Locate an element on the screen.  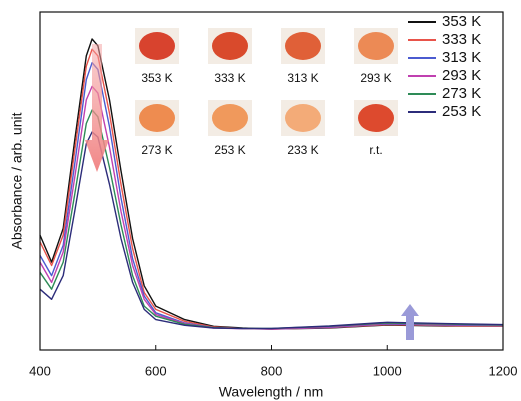
x-tick-label: 1000 is located at coordinates (387, 370).